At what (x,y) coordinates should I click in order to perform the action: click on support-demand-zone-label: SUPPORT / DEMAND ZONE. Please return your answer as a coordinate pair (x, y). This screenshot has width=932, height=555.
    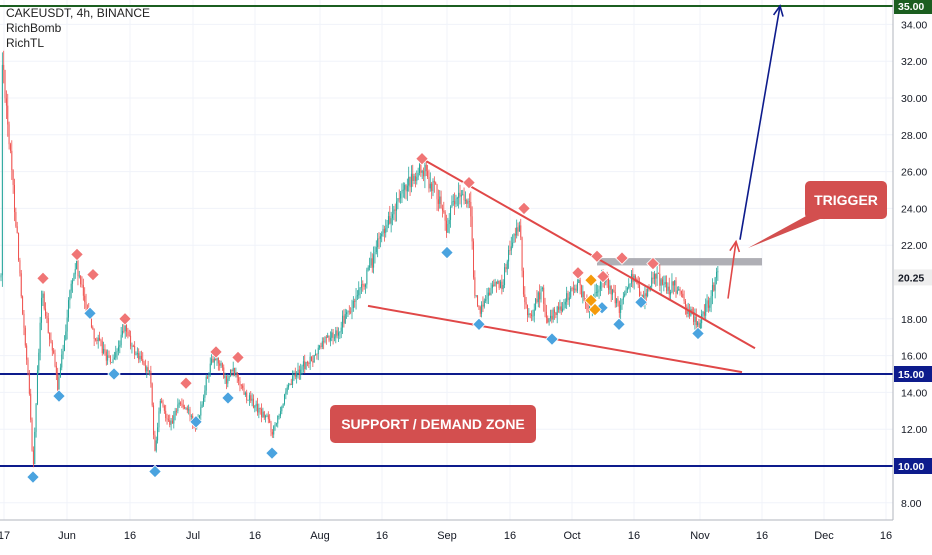
    Looking at the image, I should click on (433, 424).